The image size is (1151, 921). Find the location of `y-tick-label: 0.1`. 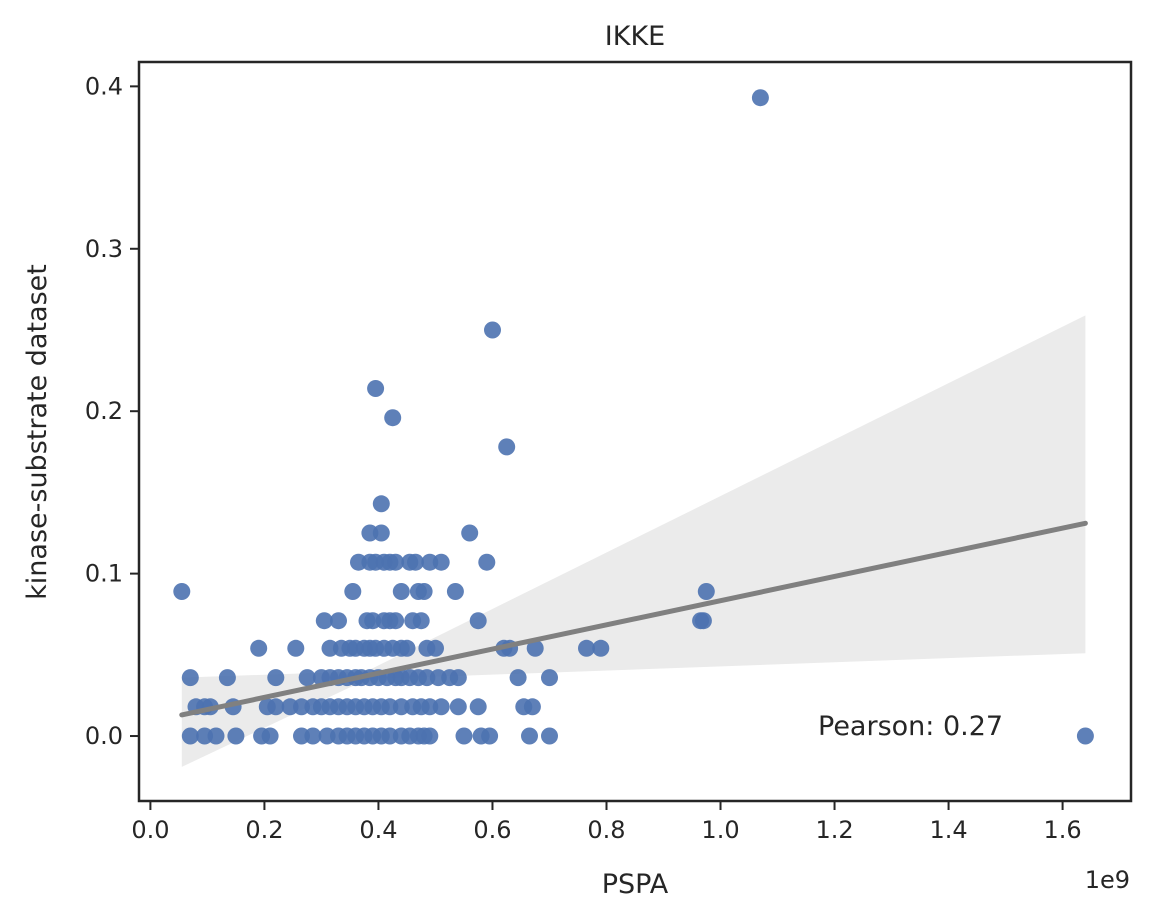

y-tick-label: 0.1 is located at coordinates (104, 574).